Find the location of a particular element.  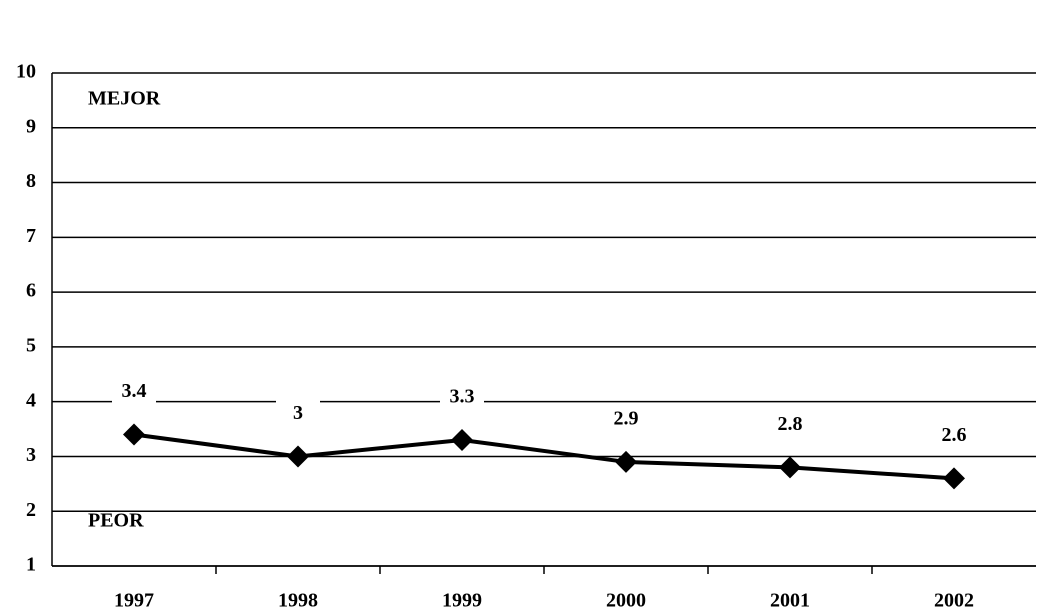

data-label: 3.4 is located at coordinates (134, 391).